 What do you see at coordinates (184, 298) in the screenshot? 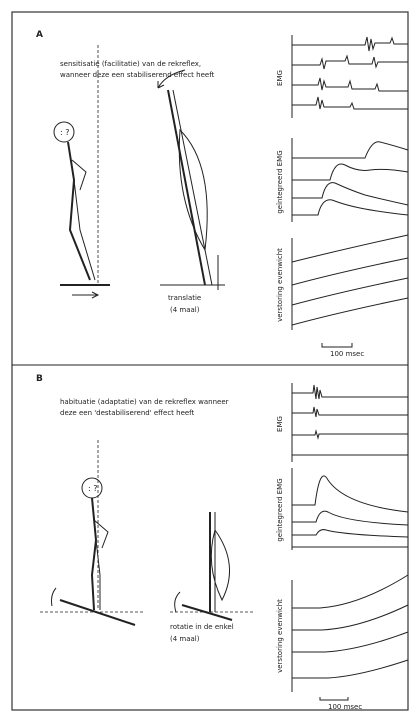
I see `movement-label: translatie` at bounding box center [184, 298].